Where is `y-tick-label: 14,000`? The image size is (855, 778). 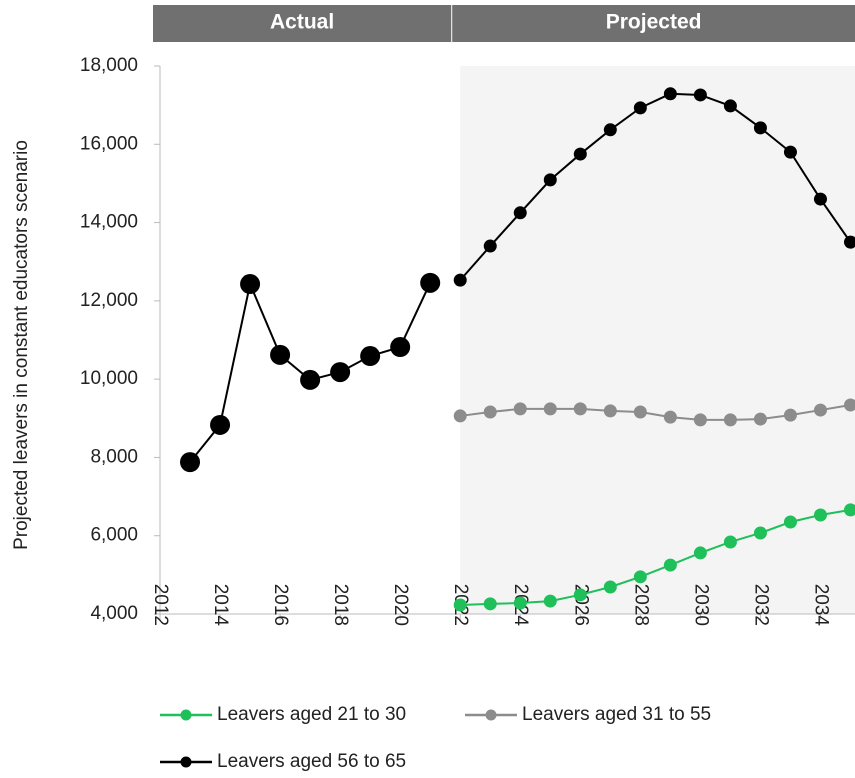
y-tick-label: 14,000 is located at coordinates (109, 222).